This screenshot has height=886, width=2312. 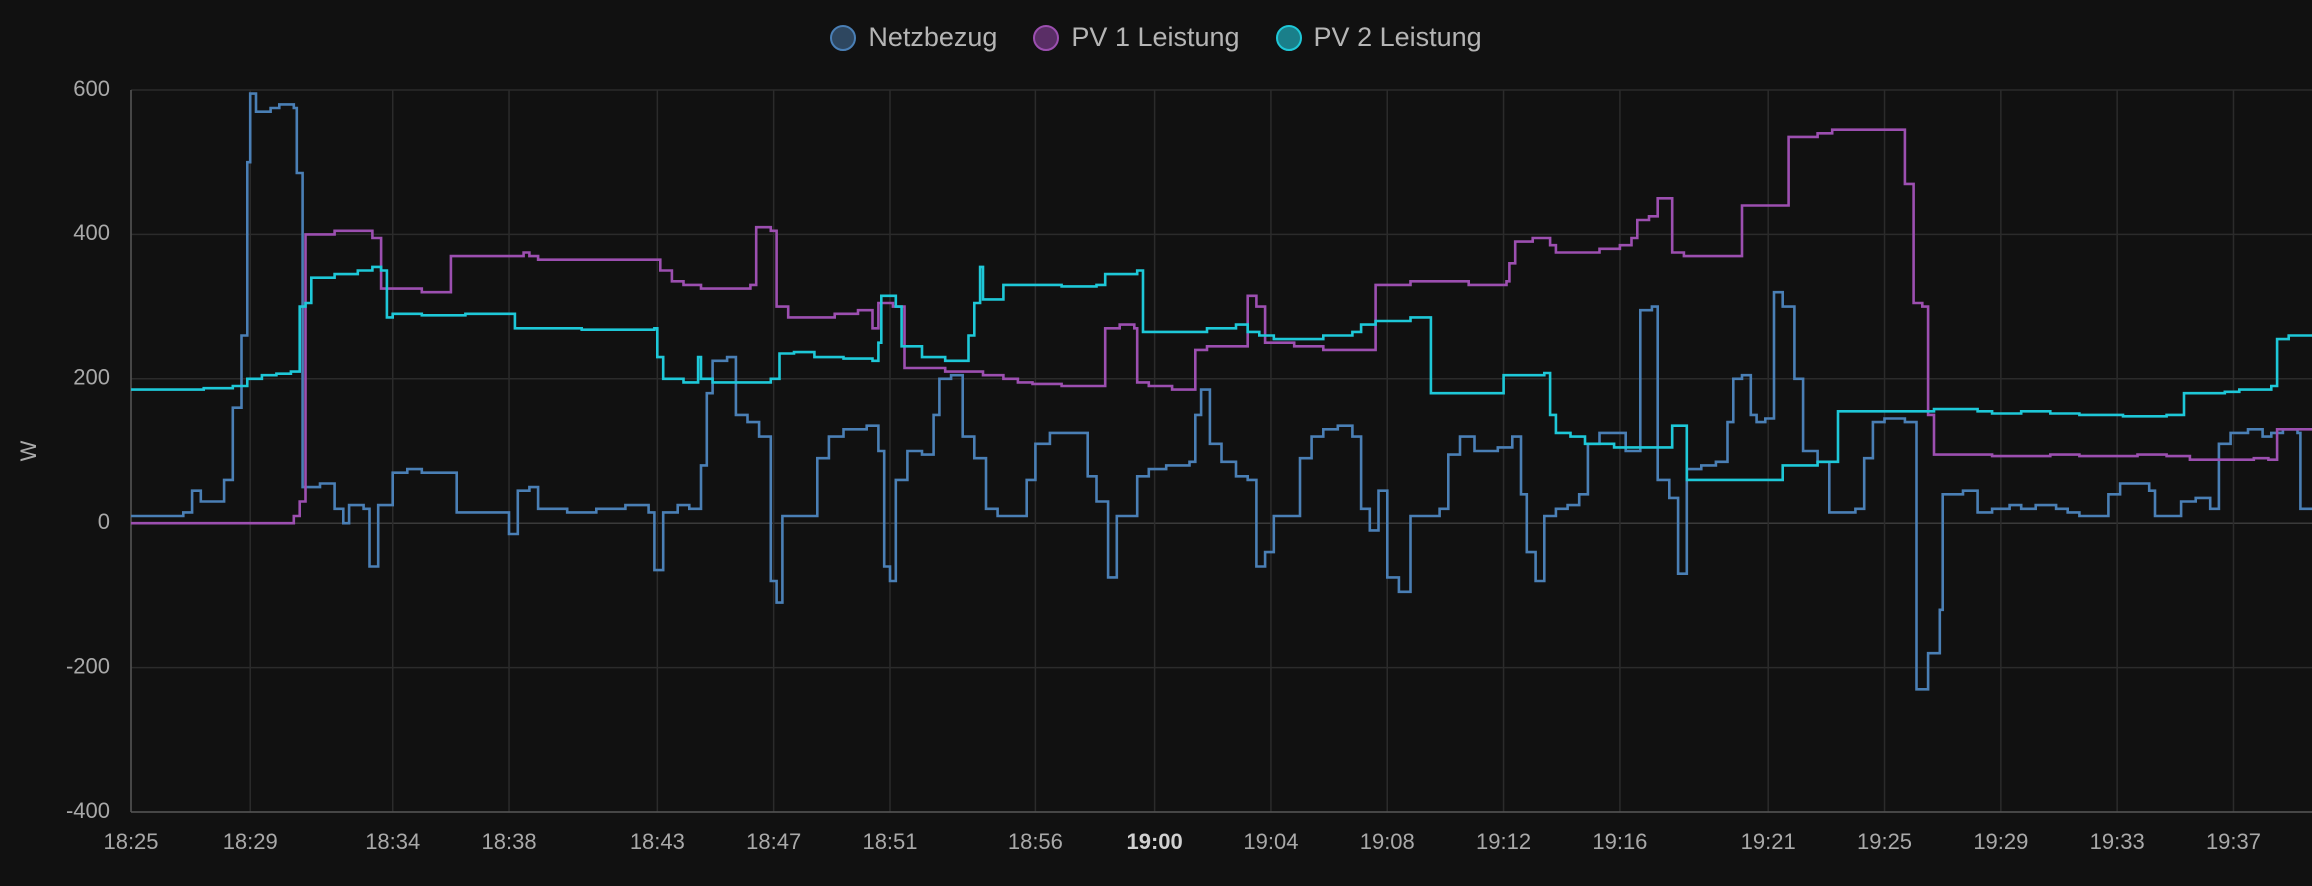 What do you see at coordinates (509, 841) in the screenshot?
I see `x-tick-label: 18:38` at bounding box center [509, 841].